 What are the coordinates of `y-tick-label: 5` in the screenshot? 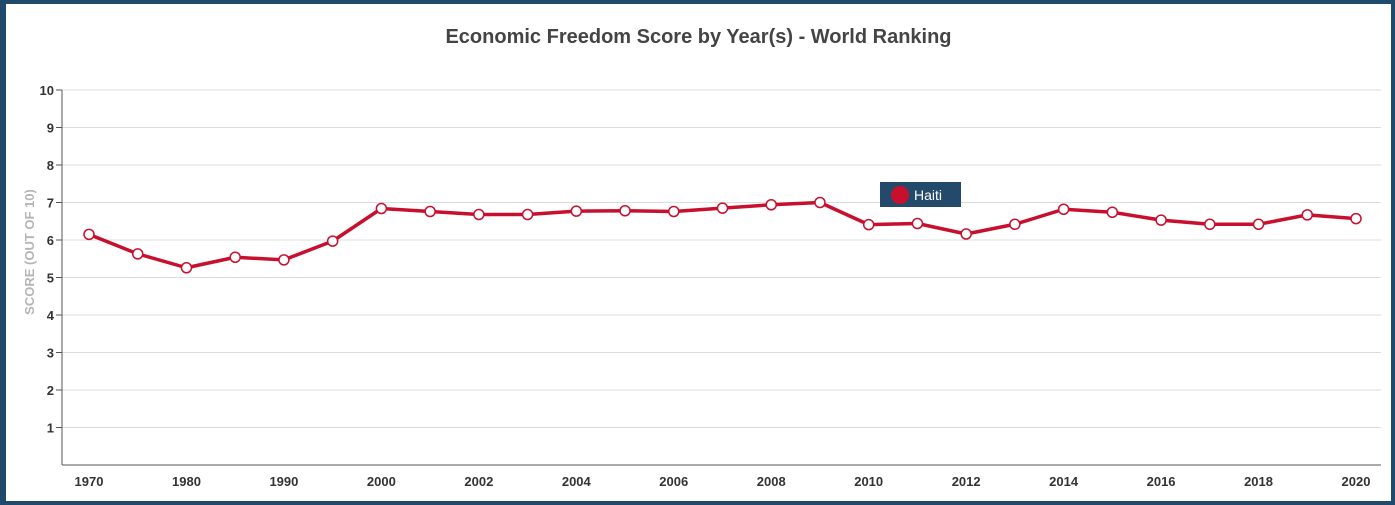 It's located at (50, 278).